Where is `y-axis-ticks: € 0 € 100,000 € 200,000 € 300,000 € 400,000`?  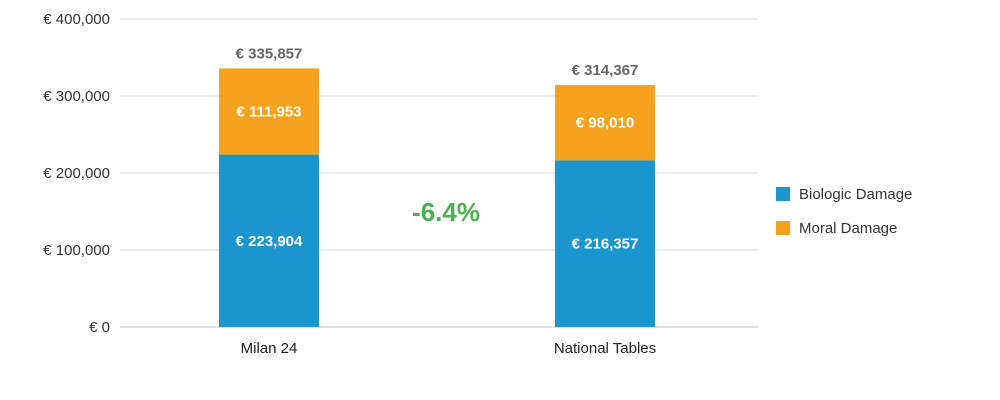
y-axis-ticks: € 0 € 100,000 € 200,000 € 300,000 € 400,000 is located at coordinates (76, 173).